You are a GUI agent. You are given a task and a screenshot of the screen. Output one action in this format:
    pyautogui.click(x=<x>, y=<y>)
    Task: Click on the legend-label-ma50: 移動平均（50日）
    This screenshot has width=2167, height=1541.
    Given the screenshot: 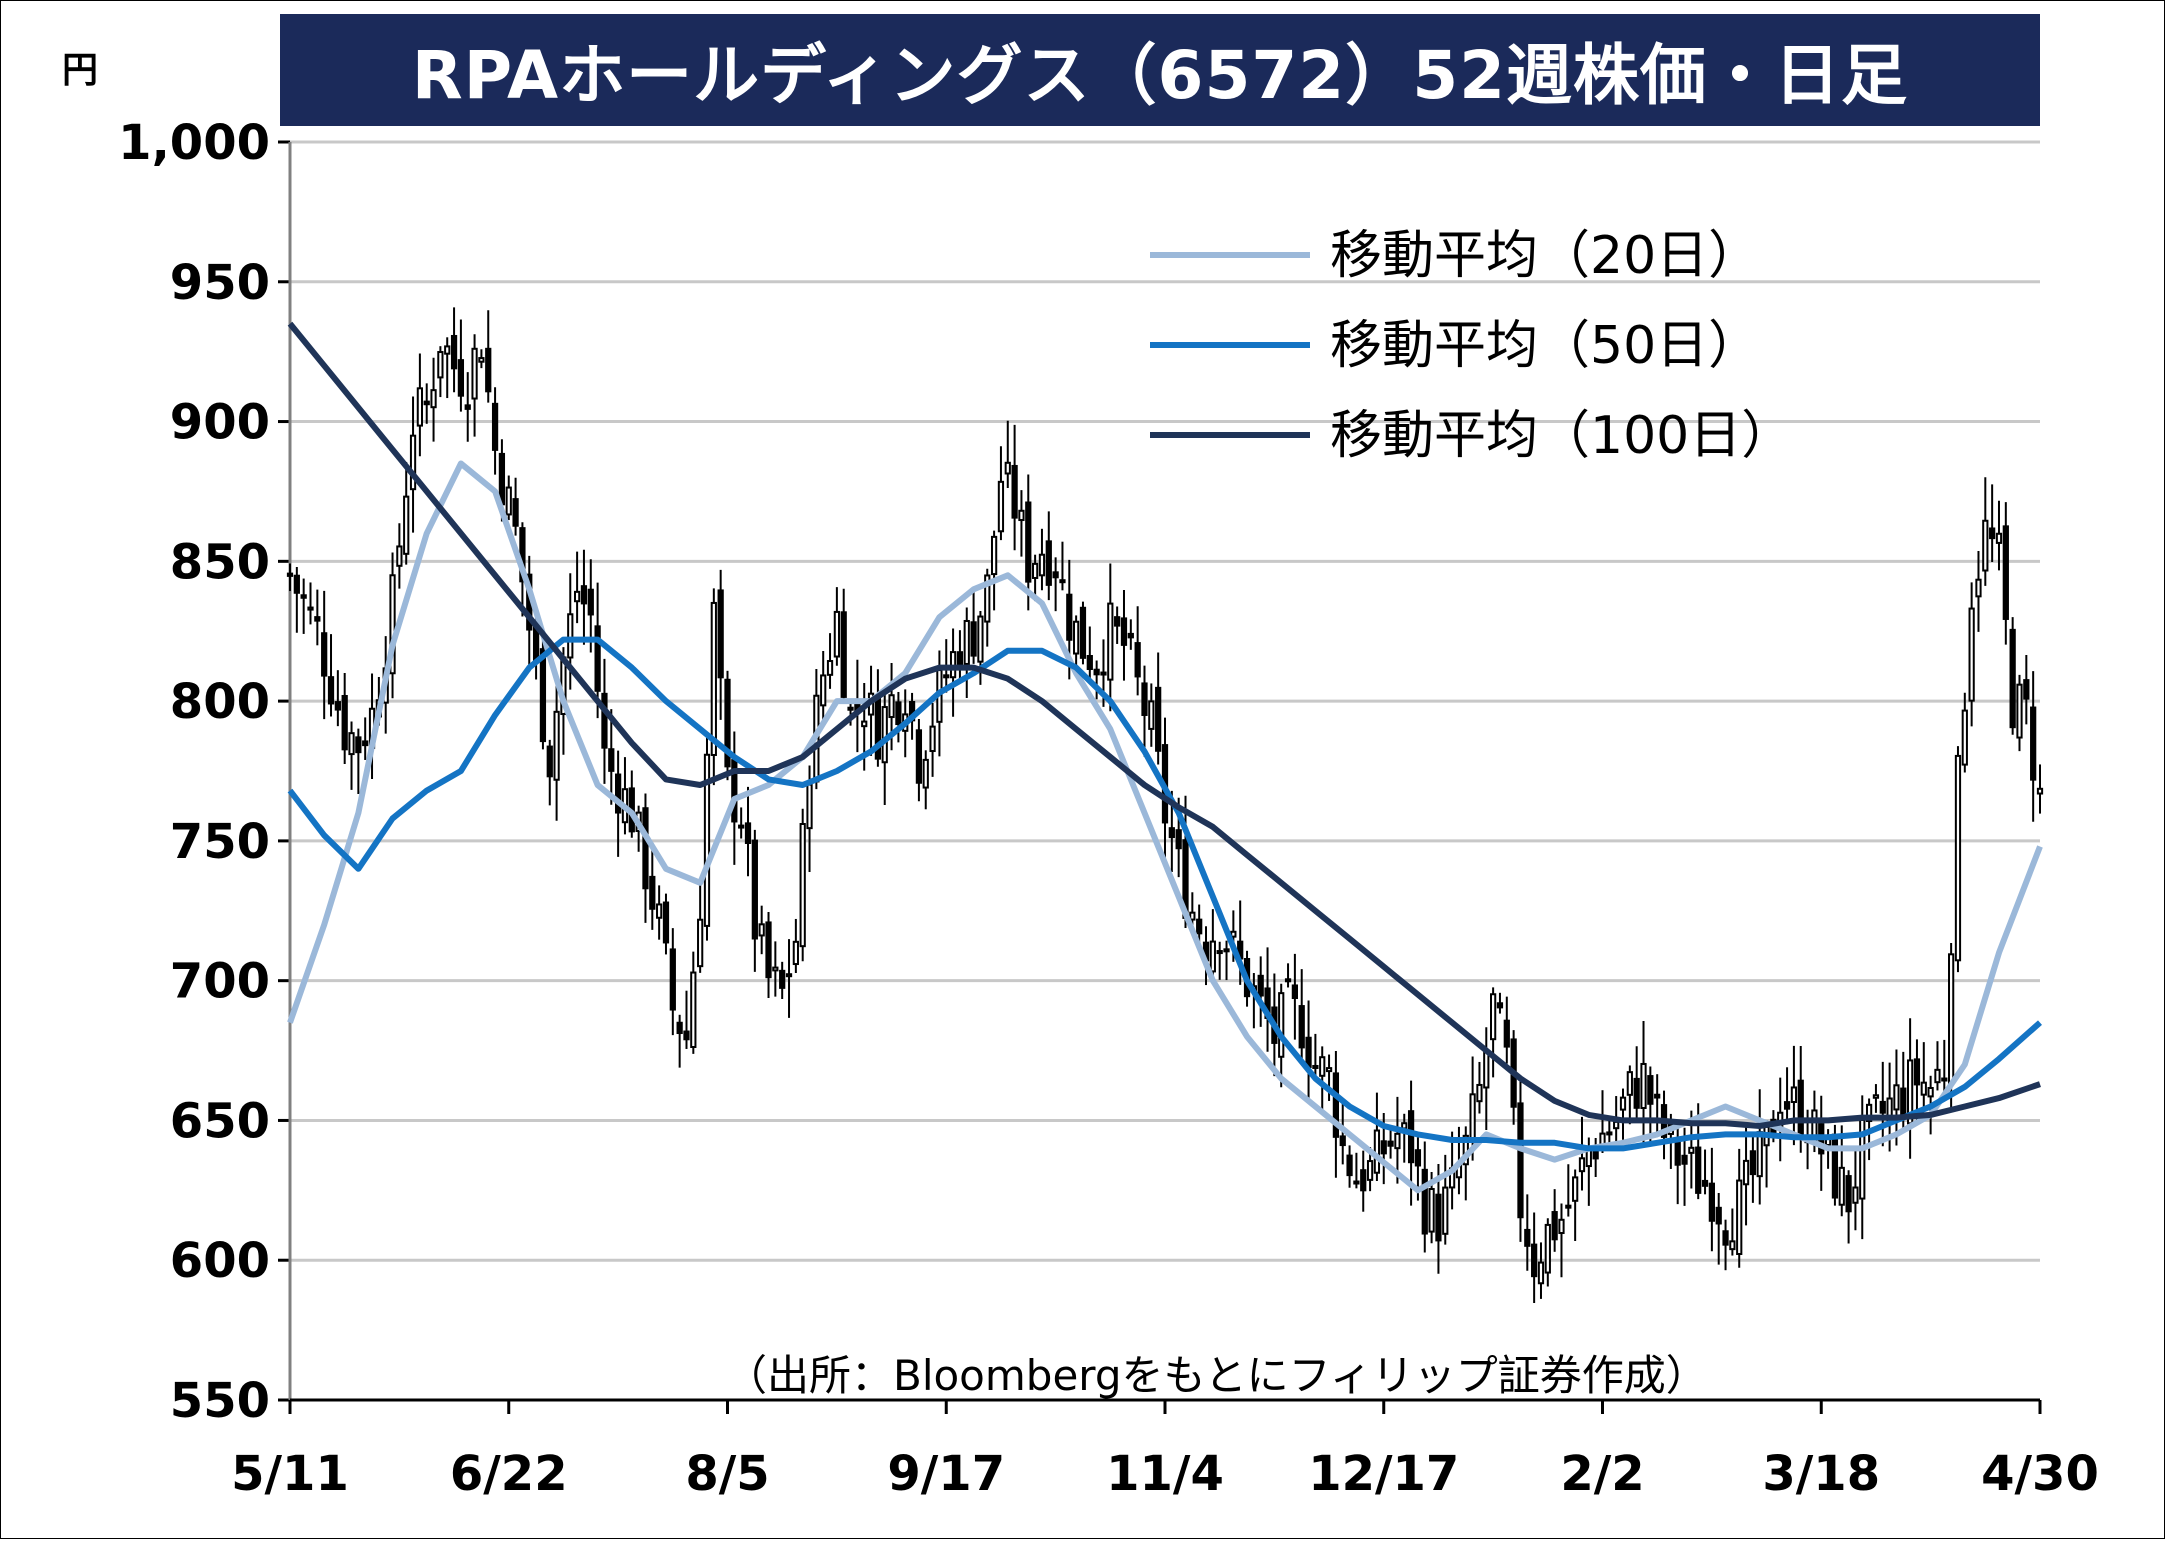 What is the action you would take?
    pyautogui.click(x=1545, y=346)
    